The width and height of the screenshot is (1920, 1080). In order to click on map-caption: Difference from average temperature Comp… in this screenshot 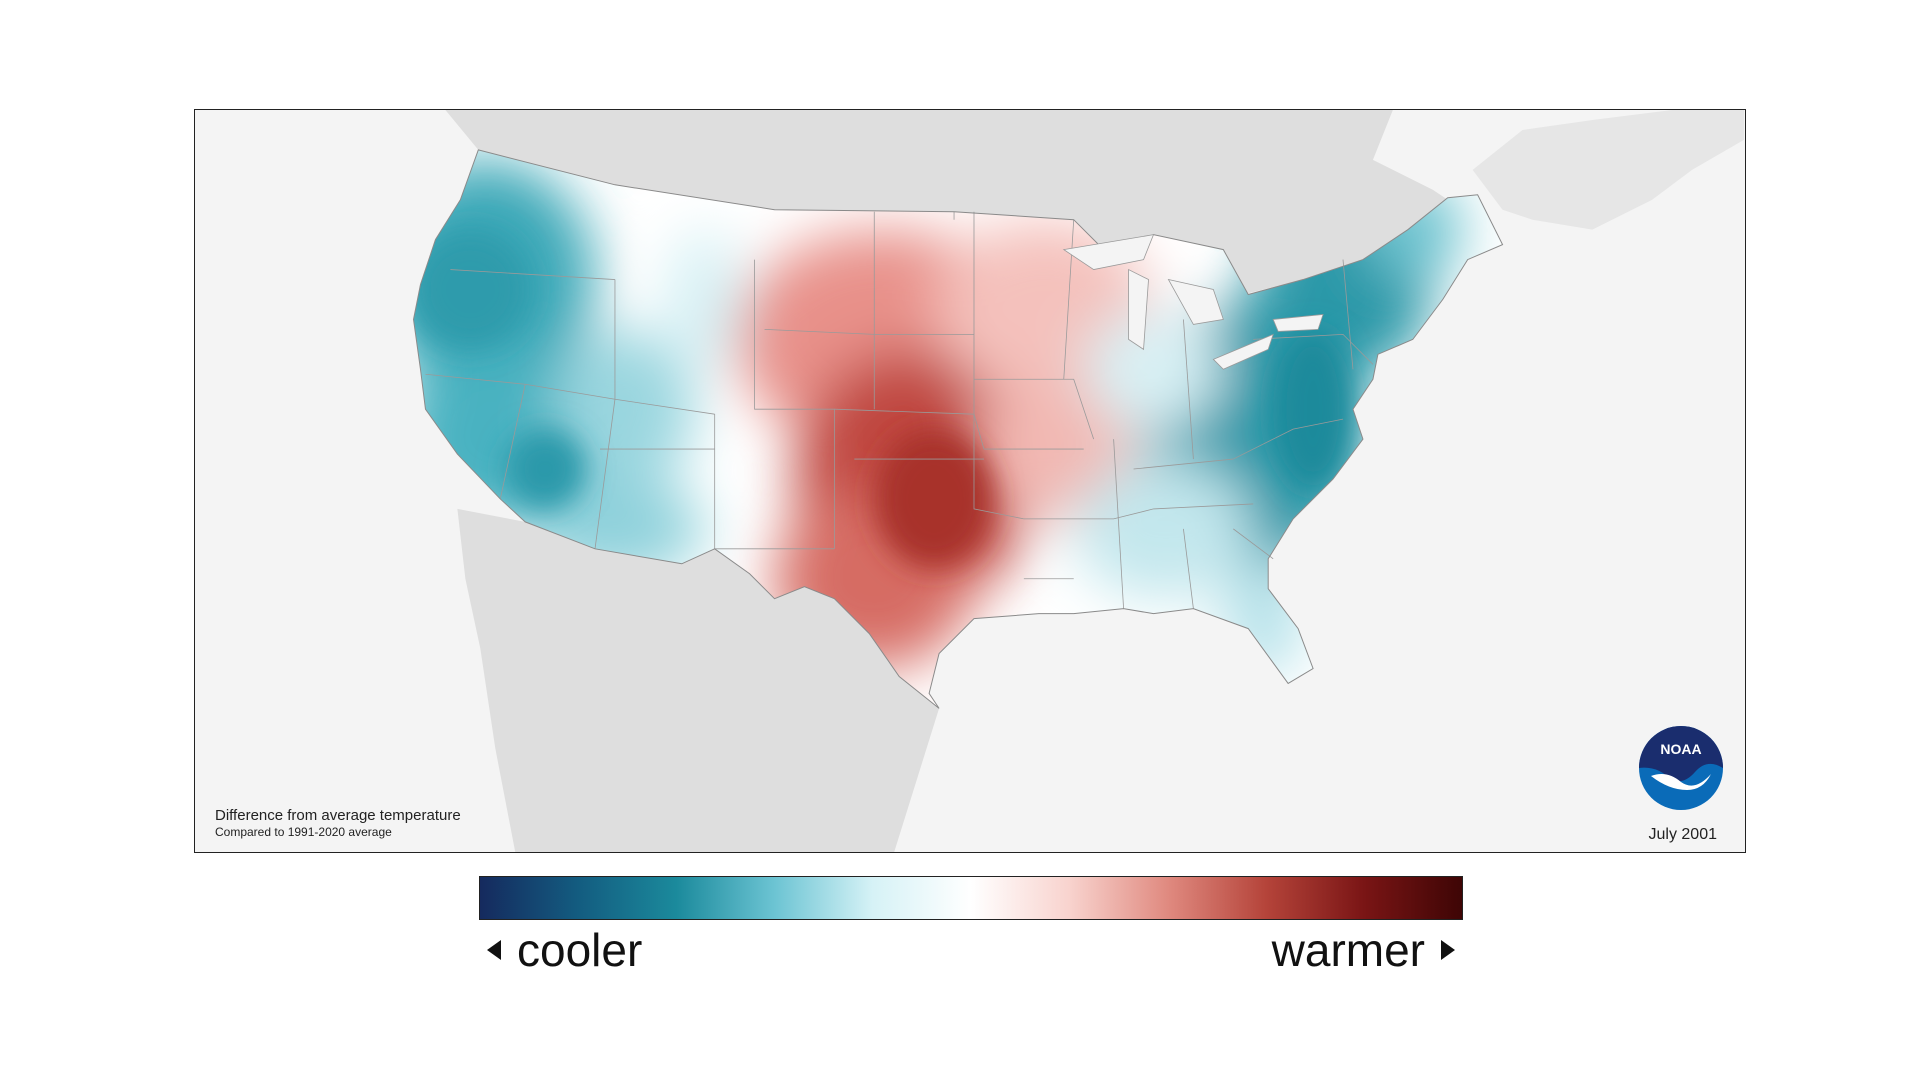, I will do `click(338, 823)`.